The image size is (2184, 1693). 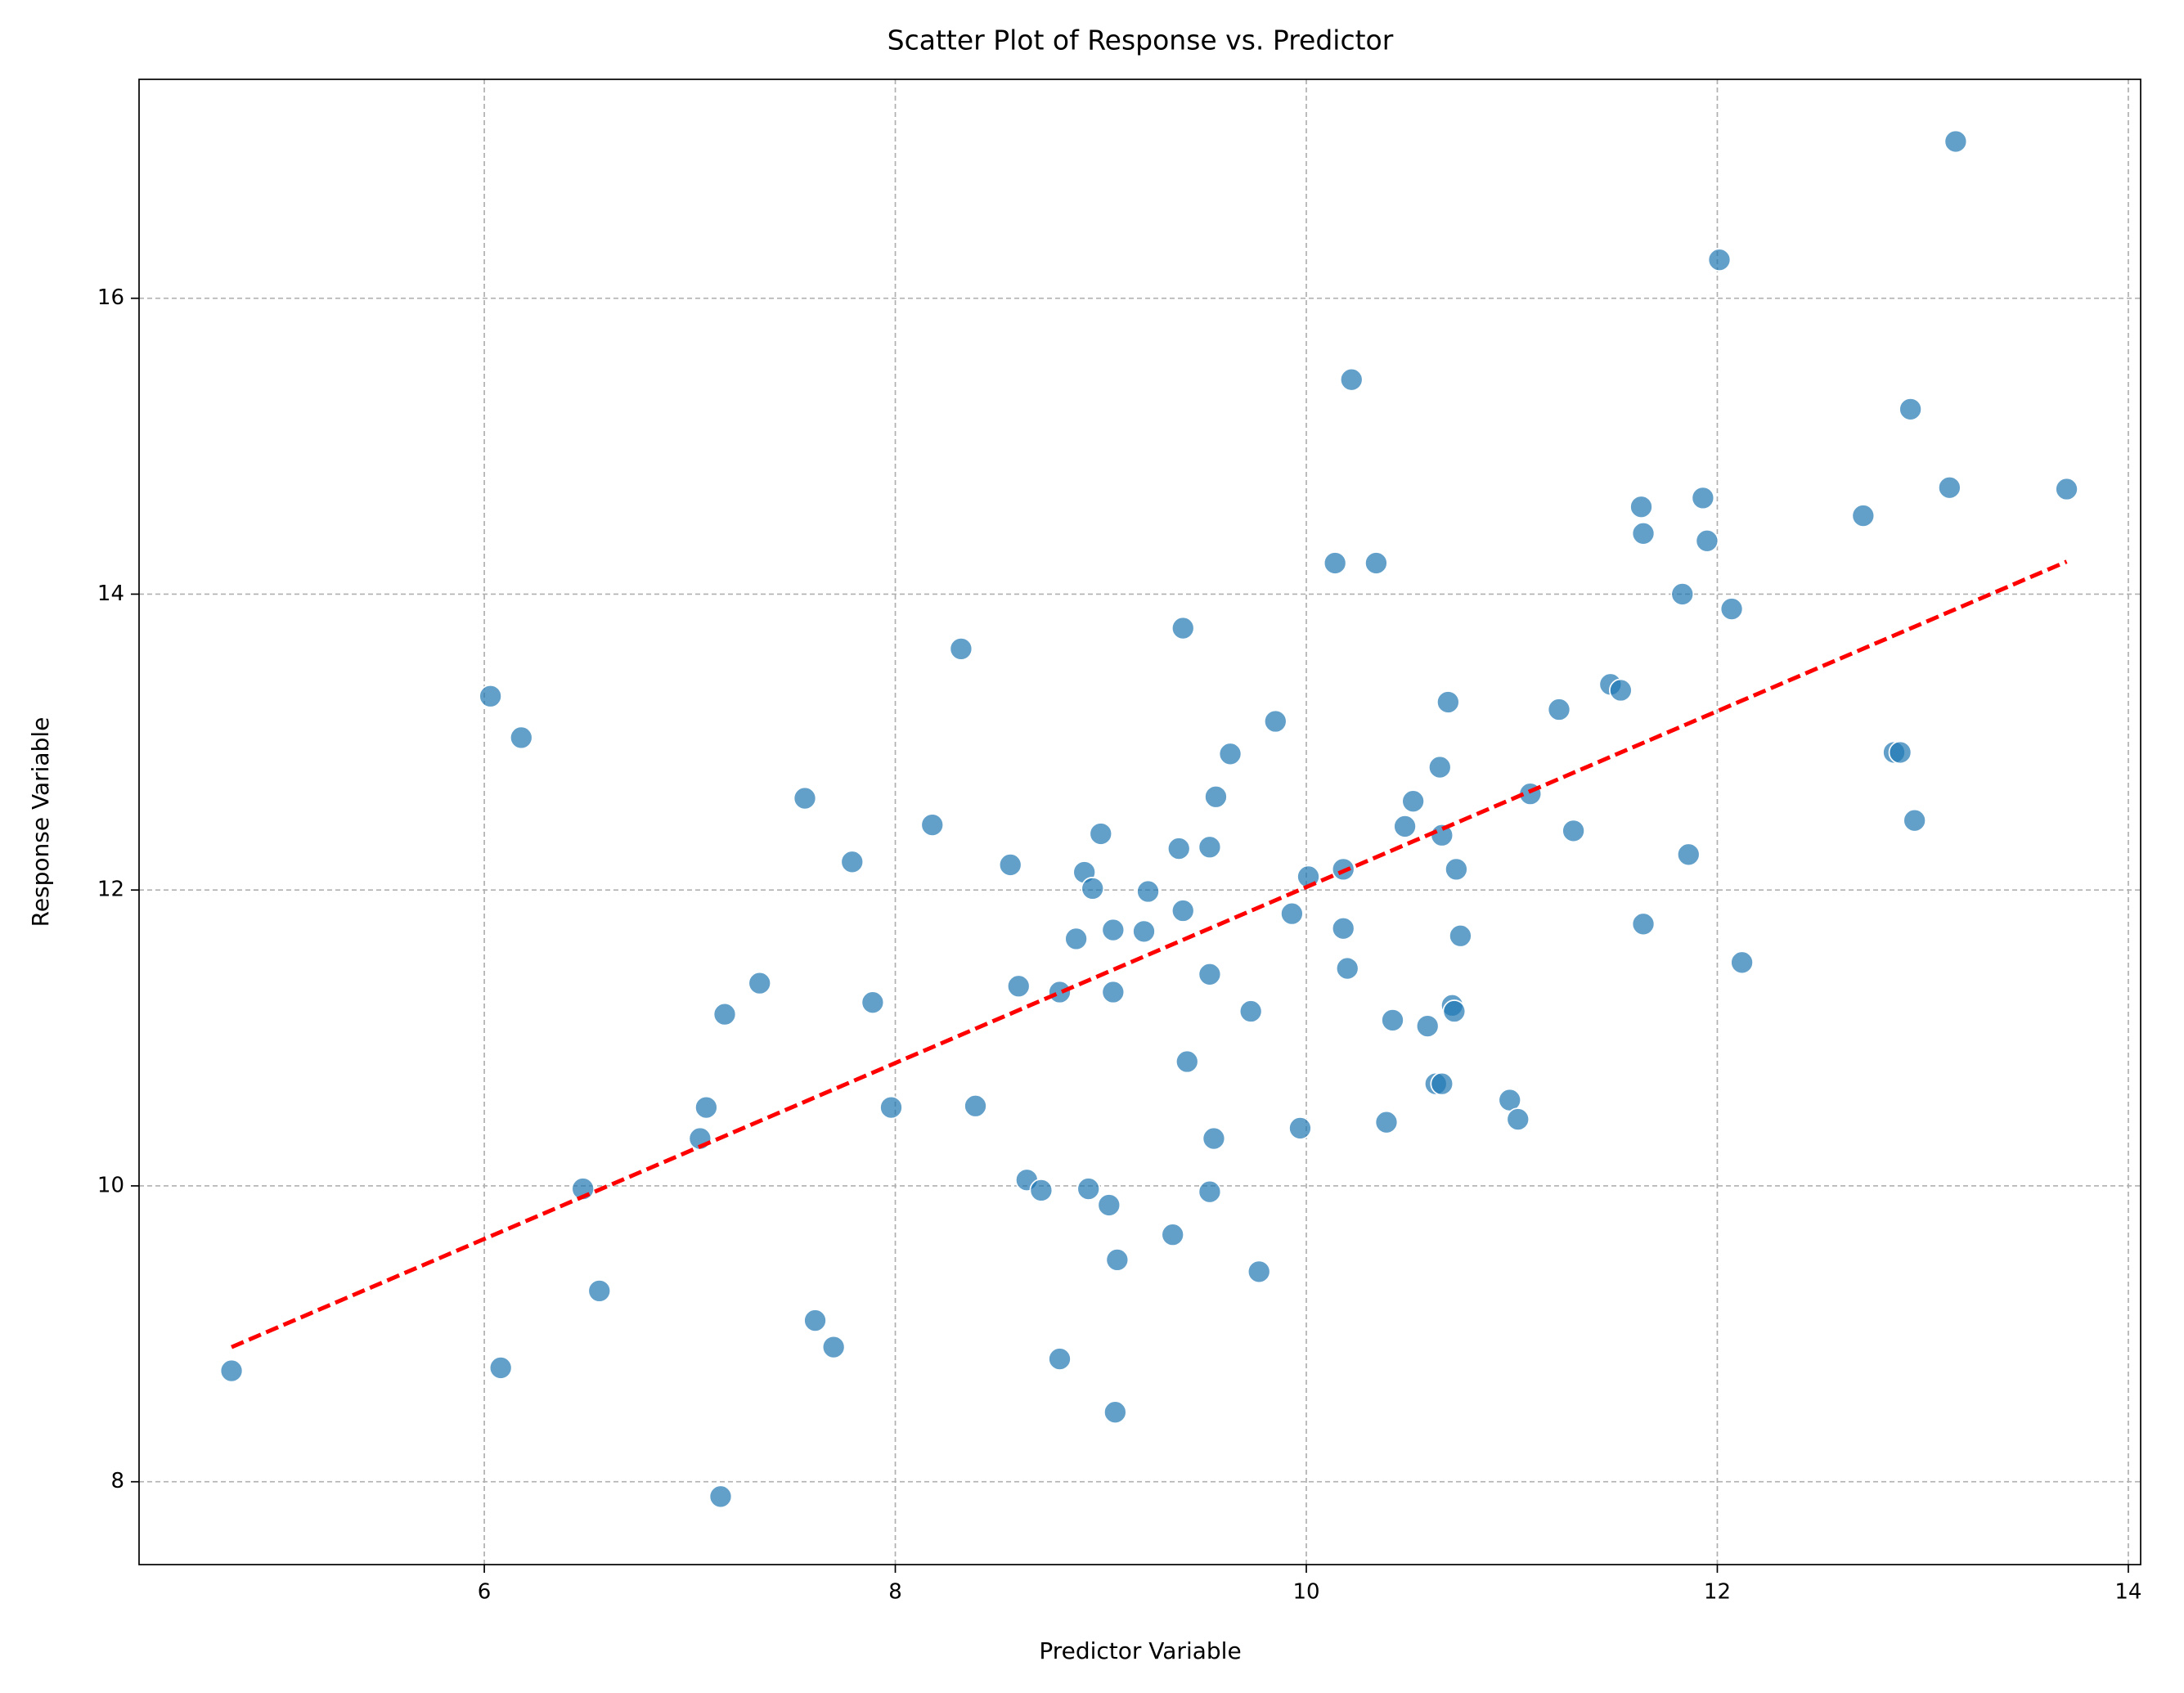 What do you see at coordinates (1141, 40) in the screenshot?
I see `chart-title: Scatter Plot of Response vs. Predictor` at bounding box center [1141, 40].